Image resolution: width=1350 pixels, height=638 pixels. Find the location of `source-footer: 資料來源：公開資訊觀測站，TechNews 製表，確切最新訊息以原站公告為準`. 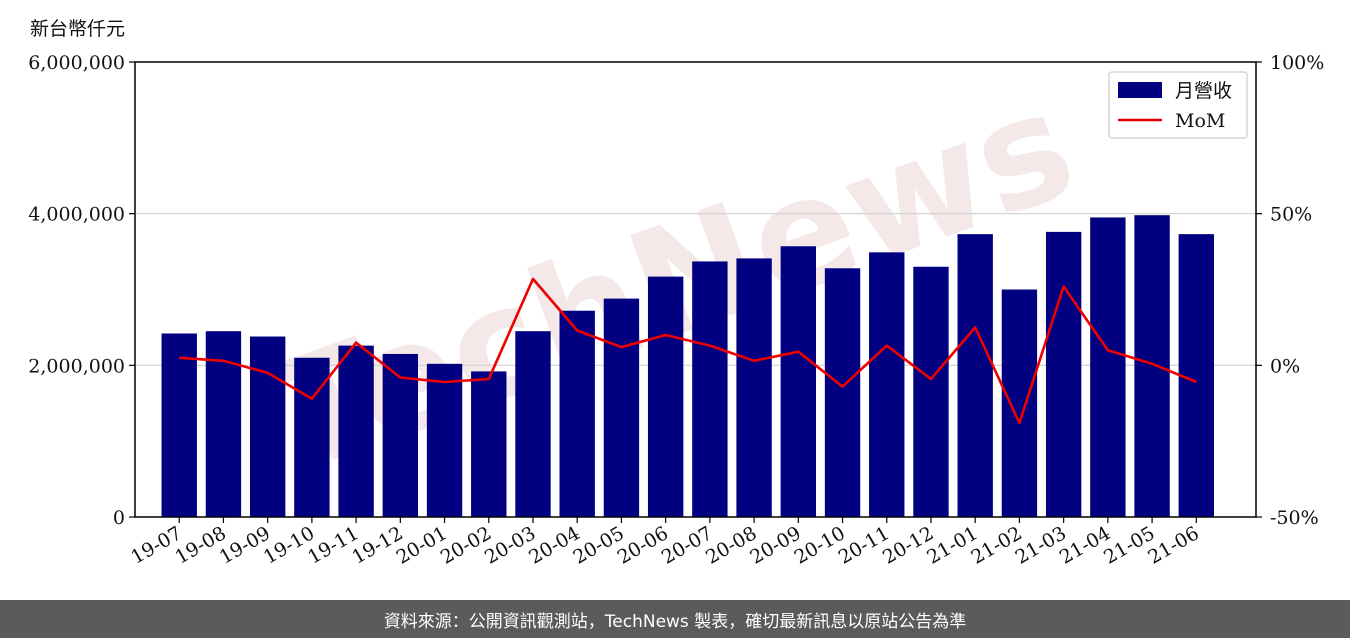

source-footer: 資料來源：公開資訊觀測站，TechNews 製表，確切最新訊息以原站公告為準 is located at coordinates (675, 619).